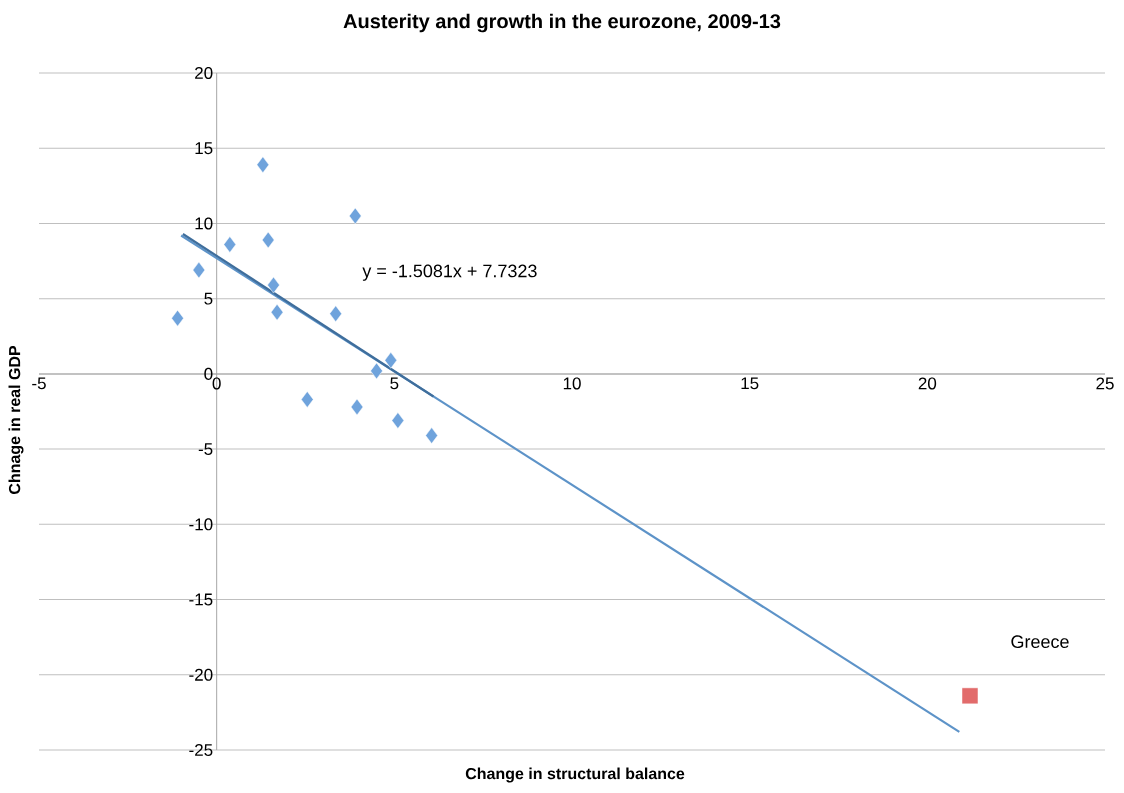 This screenshot has height=793, width=1124. What do you see at coordinates (449, 272) in the screenshot?
I see `annotation: y = -1.5081x + 7.7323` at bounding box center [449, 272].